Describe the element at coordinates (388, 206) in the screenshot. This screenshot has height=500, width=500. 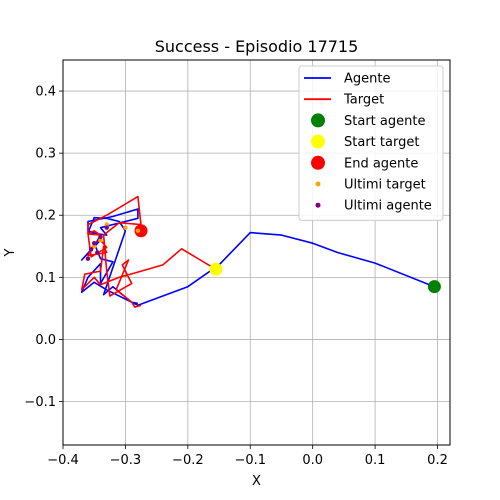
I see `legend-label-ultimi-agente: Ultimi agente` at that location.